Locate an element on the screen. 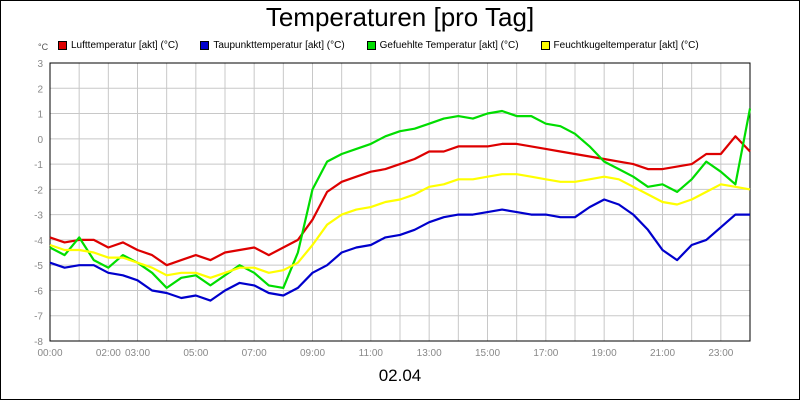  legend-item: Feuchtkugeltemperatur [akt] (°C) is located at coordinates (619, 45).